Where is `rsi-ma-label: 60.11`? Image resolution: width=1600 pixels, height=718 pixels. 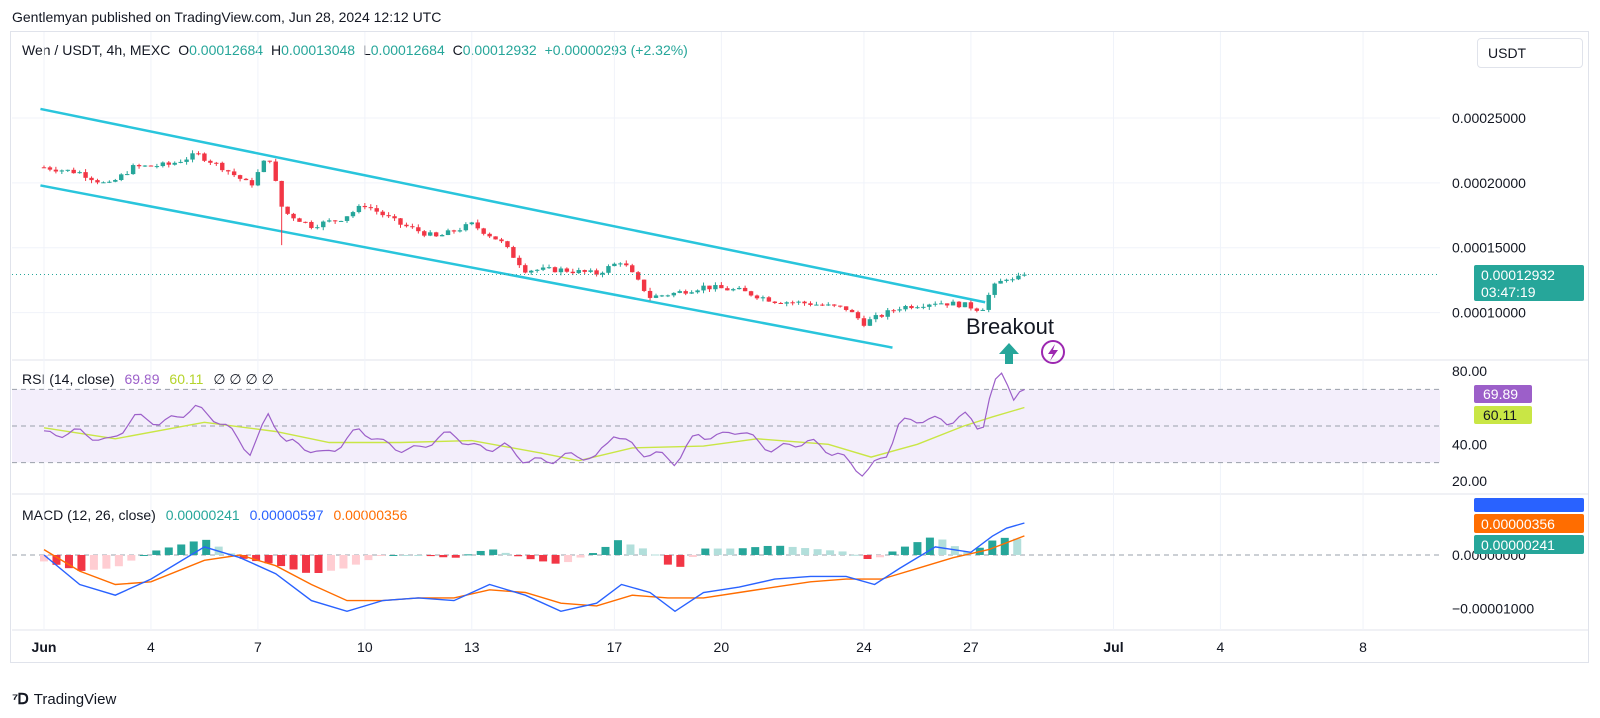
rsi-ma-label: 60.11 is located at coordinates (1503, 415).